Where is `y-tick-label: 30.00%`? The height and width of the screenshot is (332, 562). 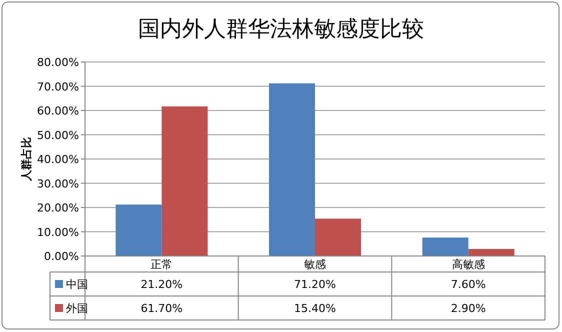
y-tick-label: 30.00% is located at coordinates (58, 183).